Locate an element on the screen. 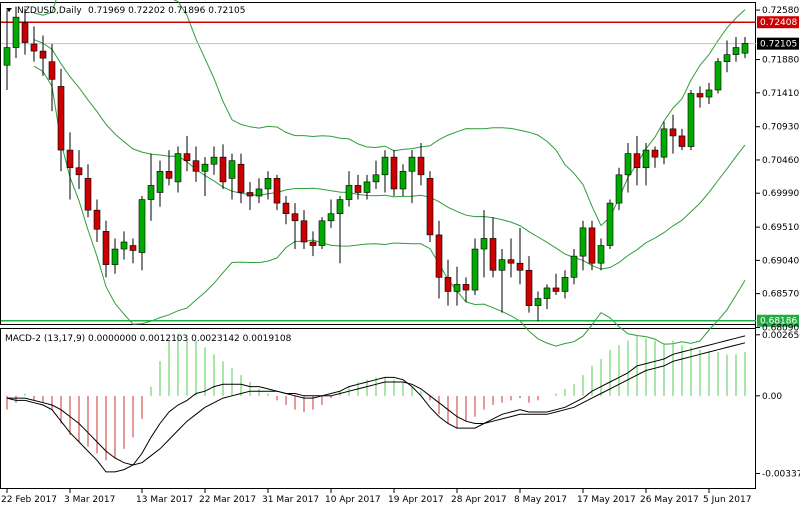 The height and width of the screenshot is (514, 800). time-tick-label: 17 May 2017 is located at coordinates (606, 500).